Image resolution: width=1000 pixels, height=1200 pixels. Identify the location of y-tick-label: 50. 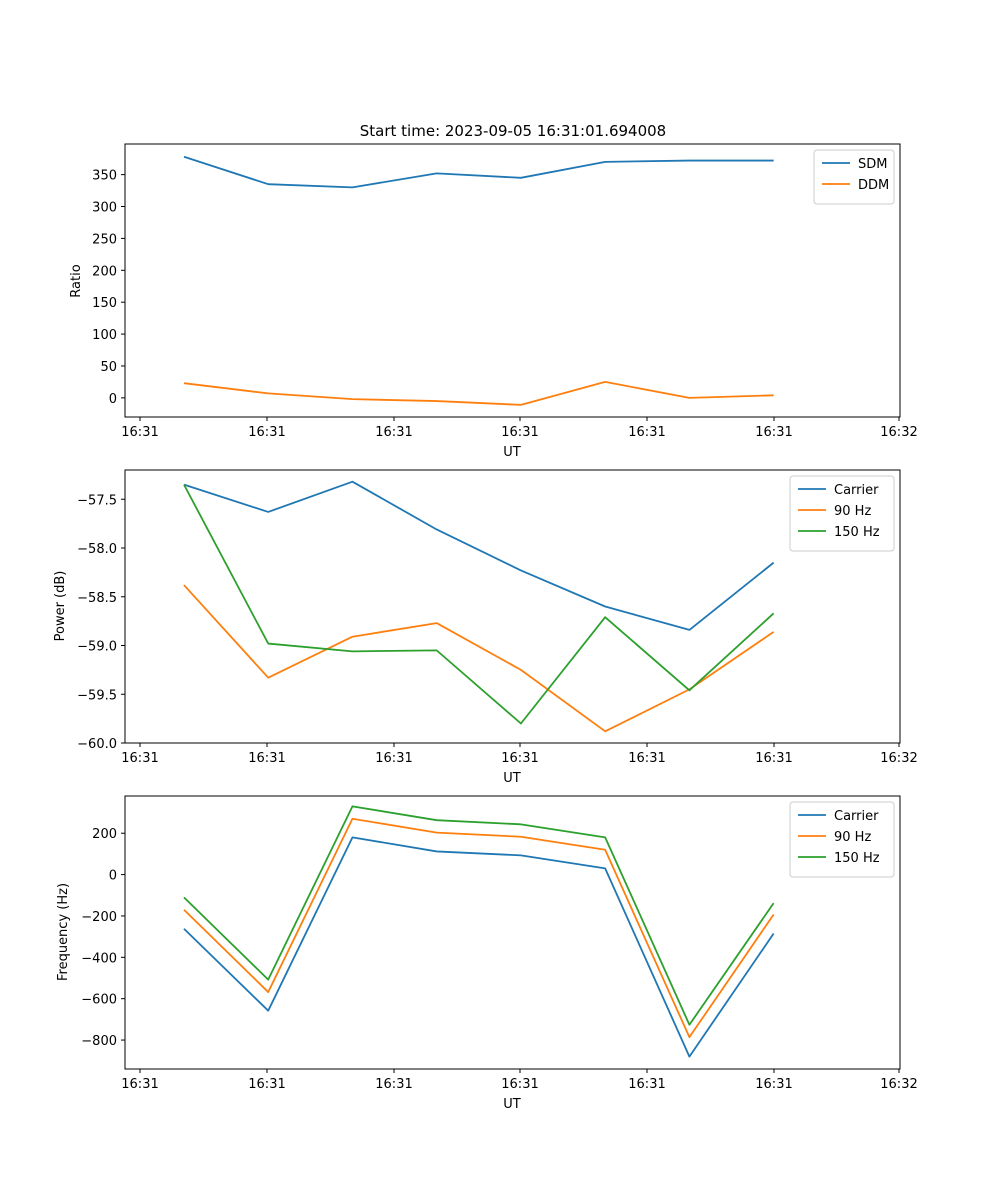
(108, 367).